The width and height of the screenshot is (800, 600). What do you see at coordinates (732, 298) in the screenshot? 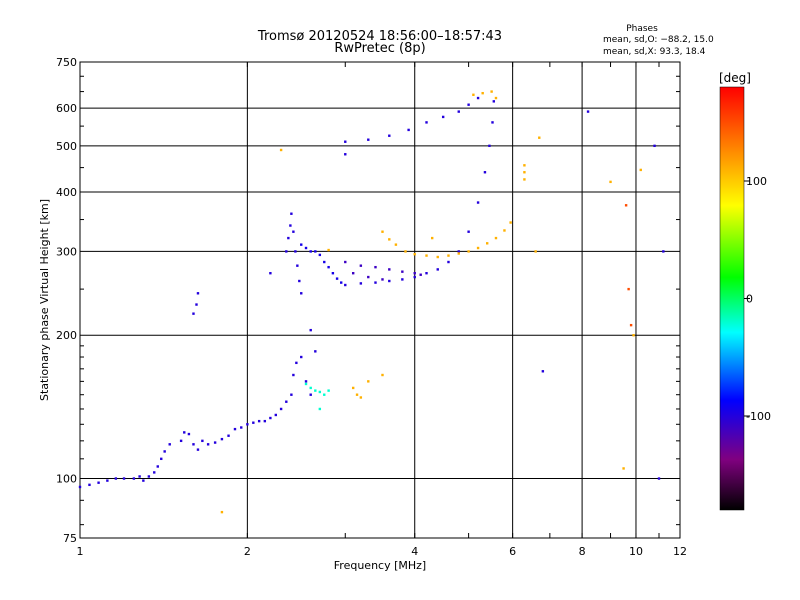
I see `colorbar` at bounding box center [732, 298].